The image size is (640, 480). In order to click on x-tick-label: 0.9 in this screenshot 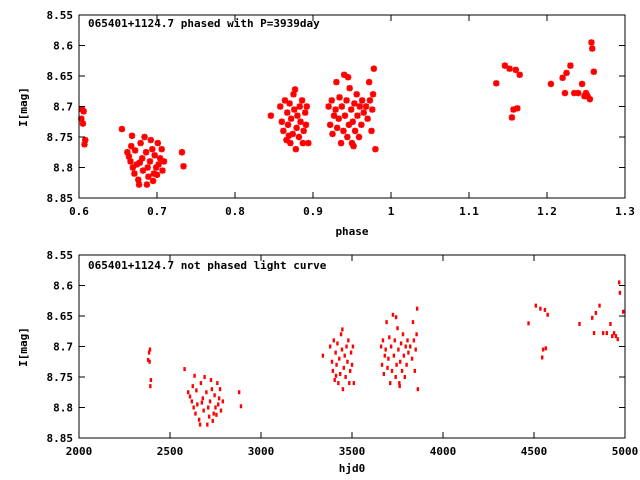, I will do `click(313, 211)`.